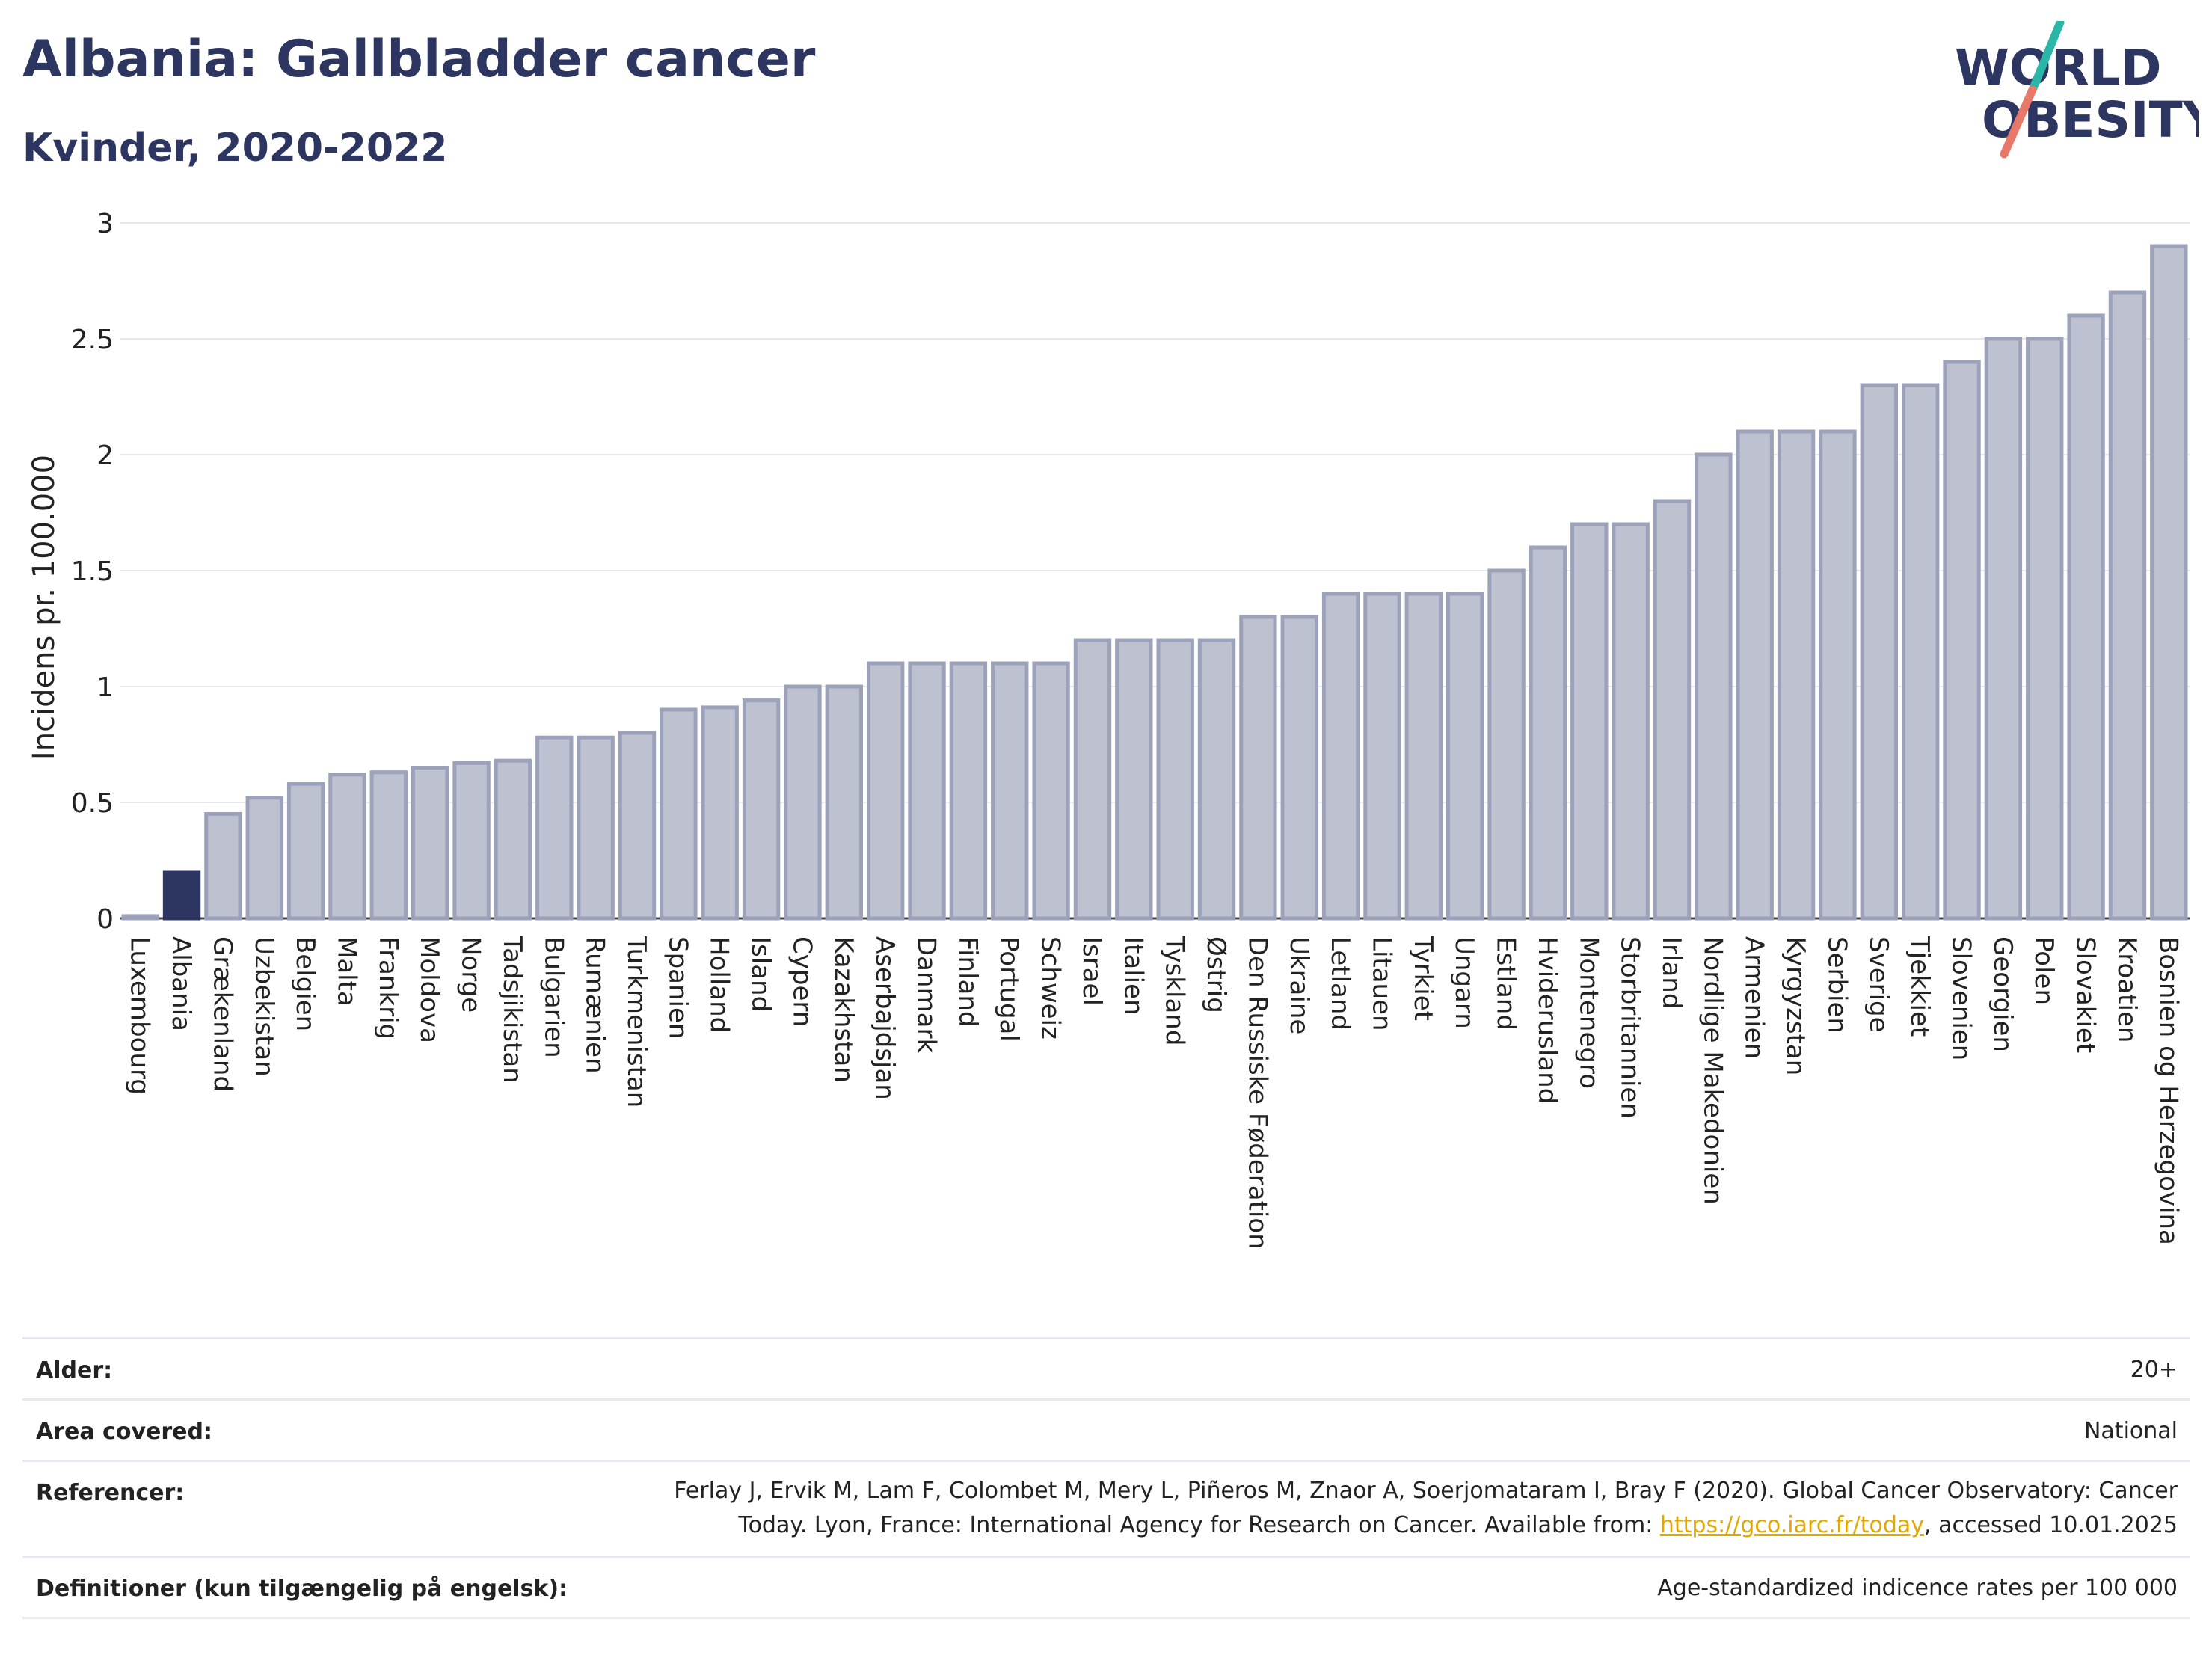 This screenshot has height=1655, width=2212. I want to click on x-tick-label: Finland, so click(968, 982).